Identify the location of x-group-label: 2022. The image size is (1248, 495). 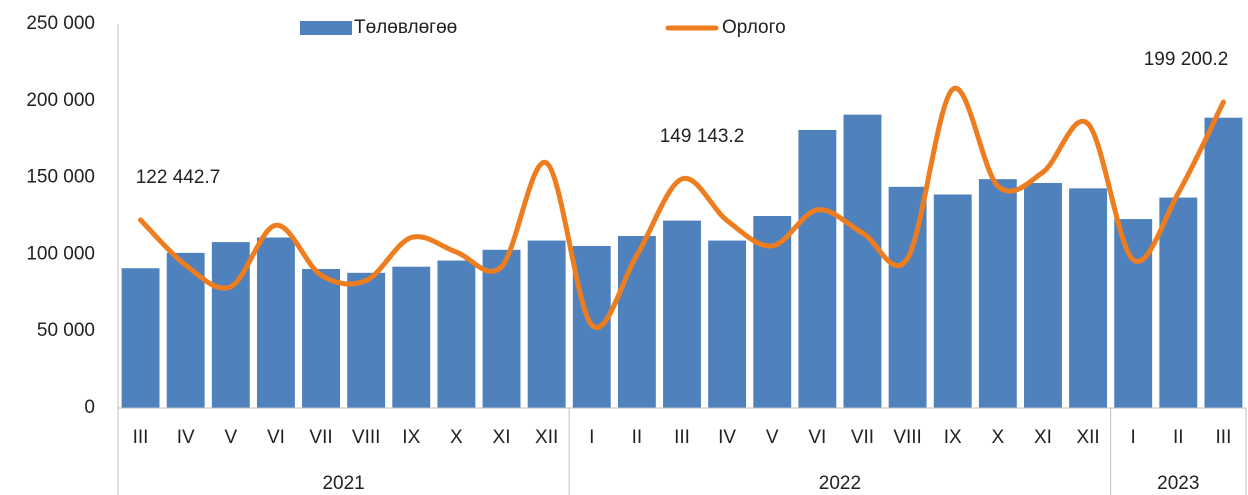
(840, 483).